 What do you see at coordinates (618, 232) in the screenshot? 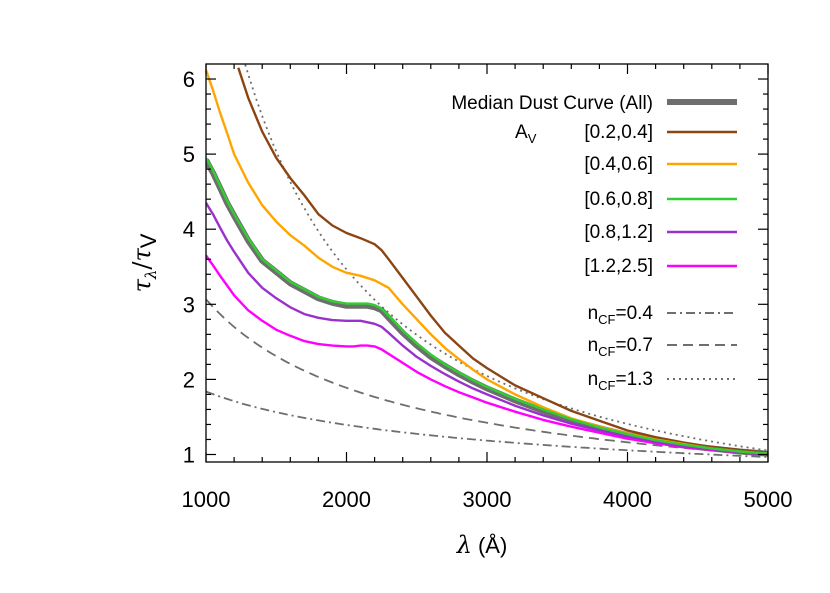
I see `legend-label-av-0.8-1.2: [0.8,1.2]` at bounding box center [618, 232].